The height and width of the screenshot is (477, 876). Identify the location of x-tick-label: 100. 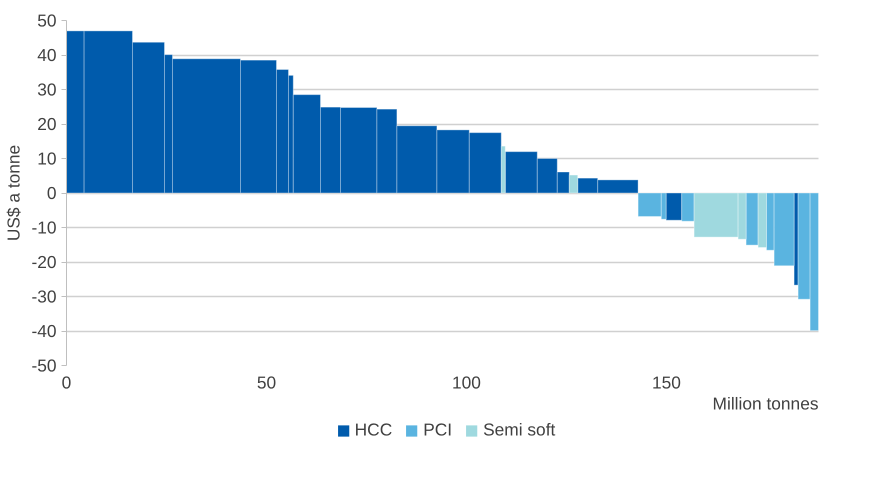
(466, 382).